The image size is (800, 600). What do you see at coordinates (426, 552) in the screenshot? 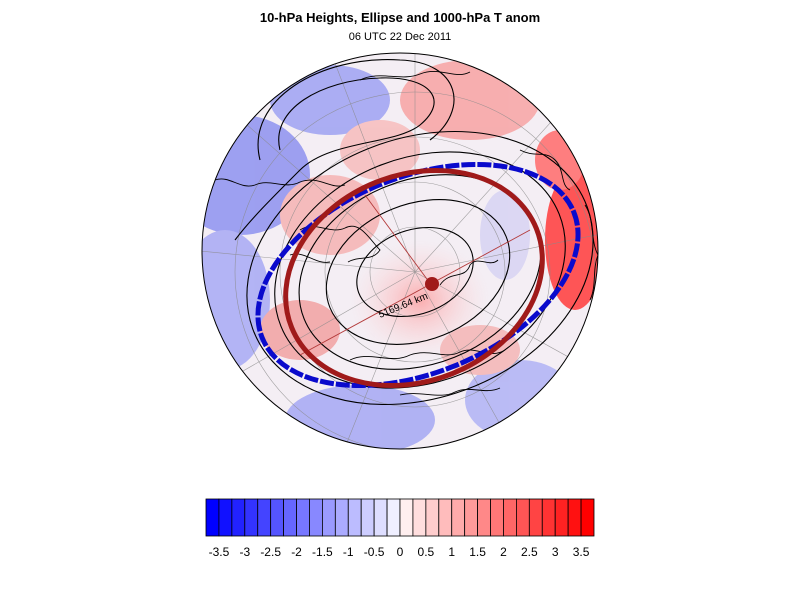
I see `colorbar-tick-label: 0.5` at bounding box center [426, 552].